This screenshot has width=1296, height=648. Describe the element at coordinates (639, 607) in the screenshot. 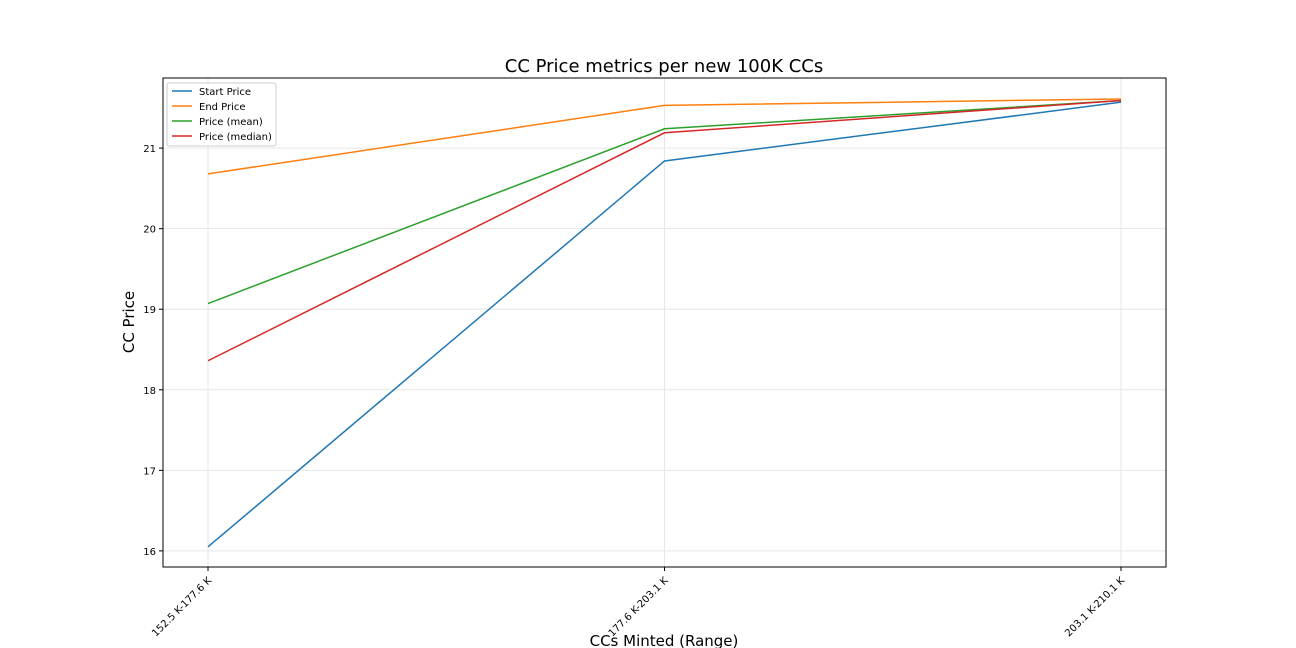

I see `x-tick-label: 177.6 K-203.1 K` at that location.